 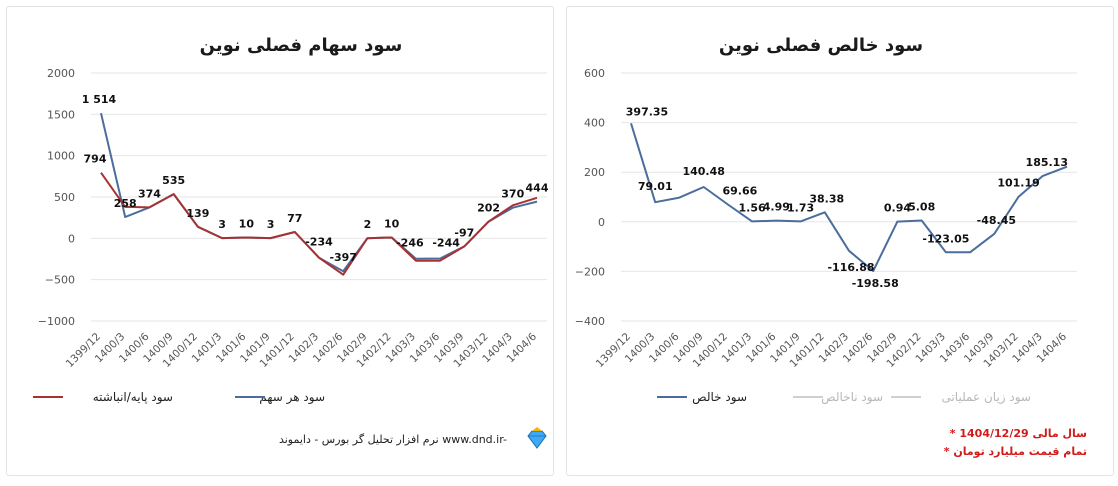 What do you see at coordinates (800, 207) in the screenshot?
I see `data-label: 1.73` at bounding box center [800, 207].